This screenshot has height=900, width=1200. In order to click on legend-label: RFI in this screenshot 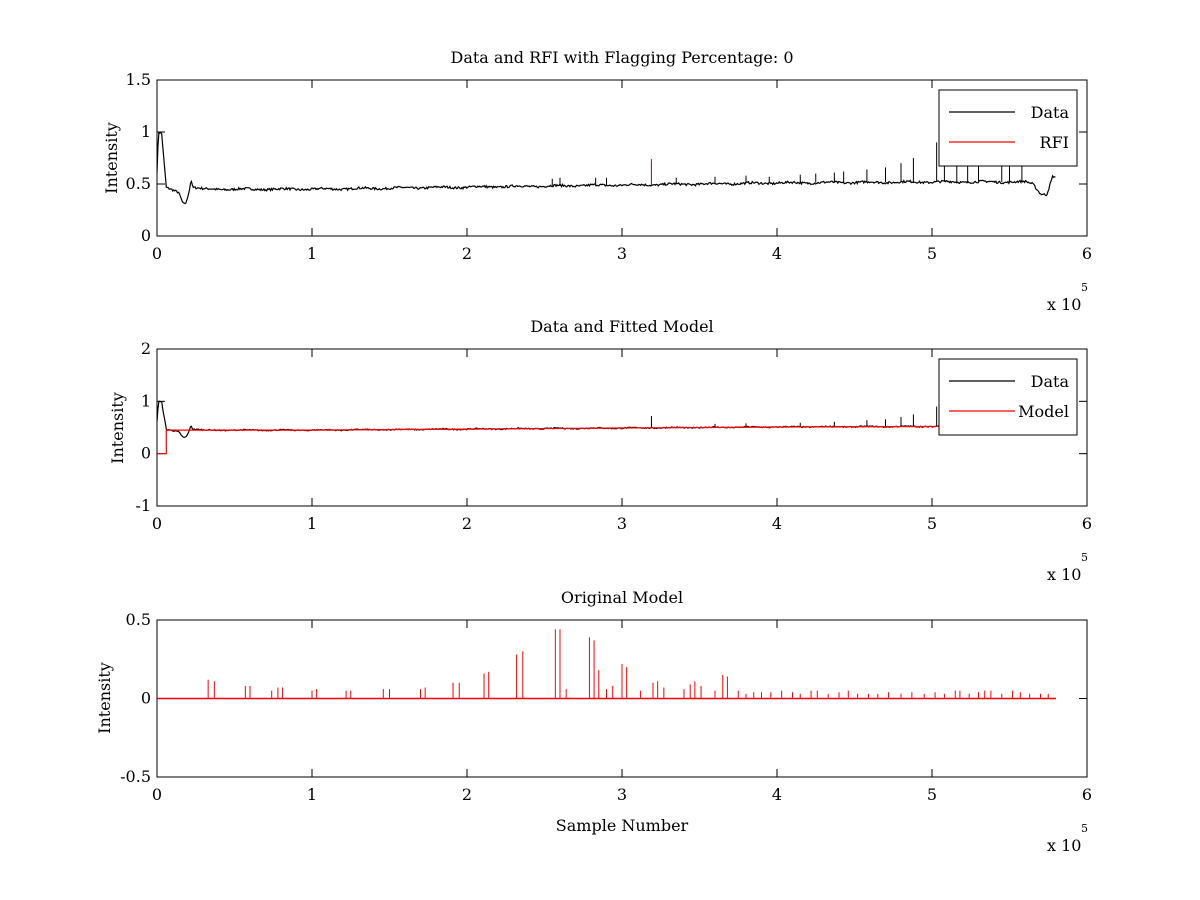, I will do `click(1054, 142)`.